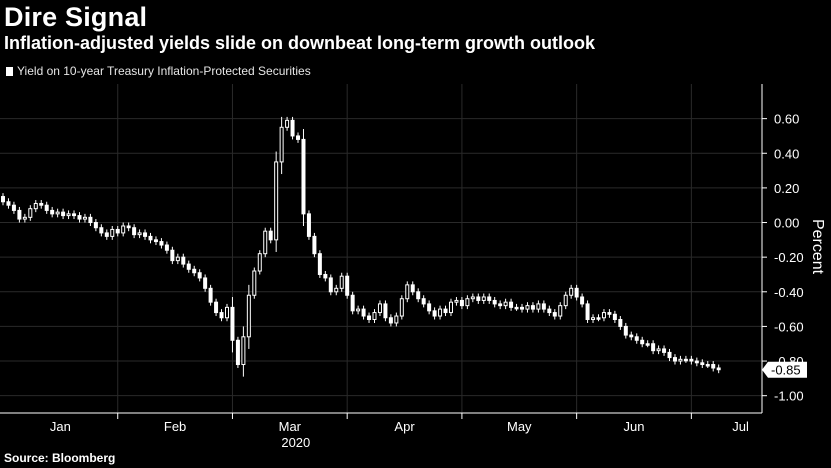  Describe the element at coordinates (295, 442) in the screenshot. I see `x-axis-year-label: 2020` at that location.